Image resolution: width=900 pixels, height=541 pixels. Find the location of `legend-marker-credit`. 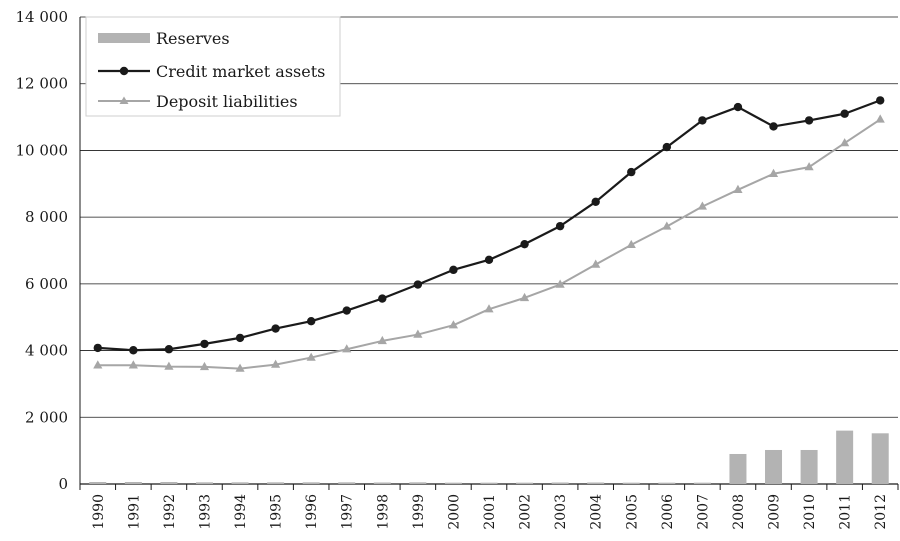

legend-marker-credit is located at coordinates (124, 71).